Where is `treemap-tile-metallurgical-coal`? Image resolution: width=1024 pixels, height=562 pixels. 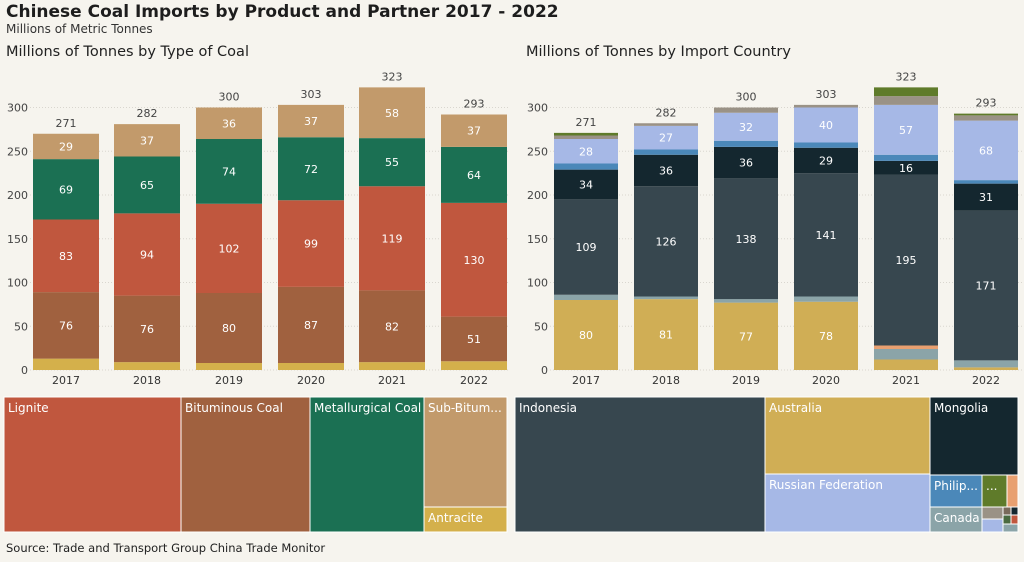 treemap-tile-metallurgical-coal is located at coordinates (367, 464).